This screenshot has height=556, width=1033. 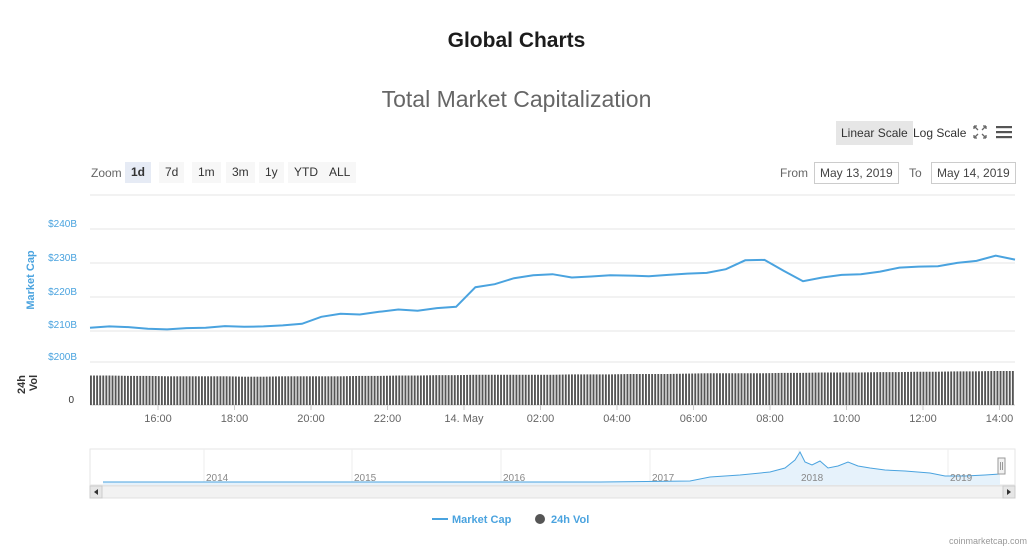 I want to click on from-date-input: May 13, 2019, so click(x=856, y=173).